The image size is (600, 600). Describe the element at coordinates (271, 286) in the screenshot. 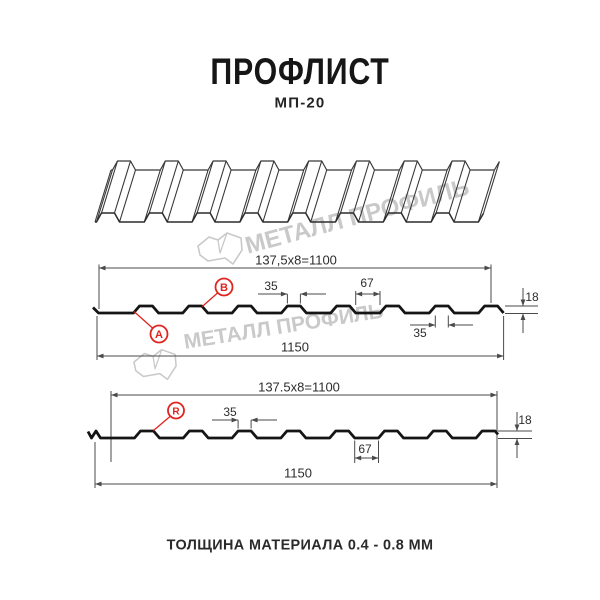

I see `dim-rib-top-1: 35` at that location.